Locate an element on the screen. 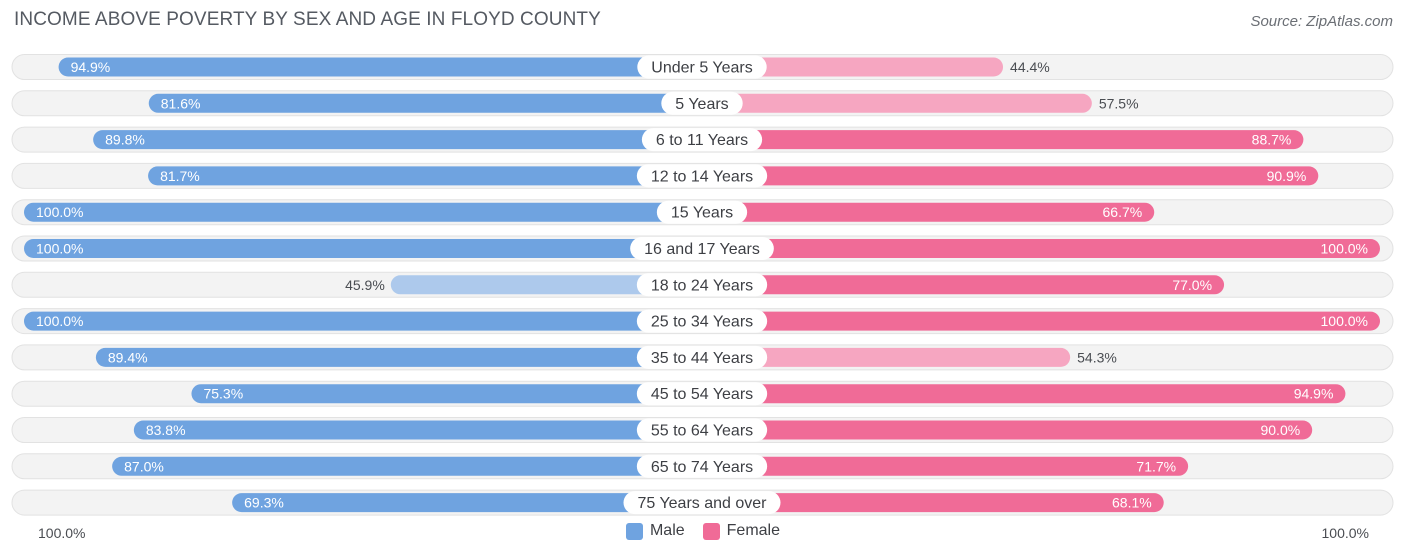  female-value-label: 57.5% is located at coordinates (1119, 103).